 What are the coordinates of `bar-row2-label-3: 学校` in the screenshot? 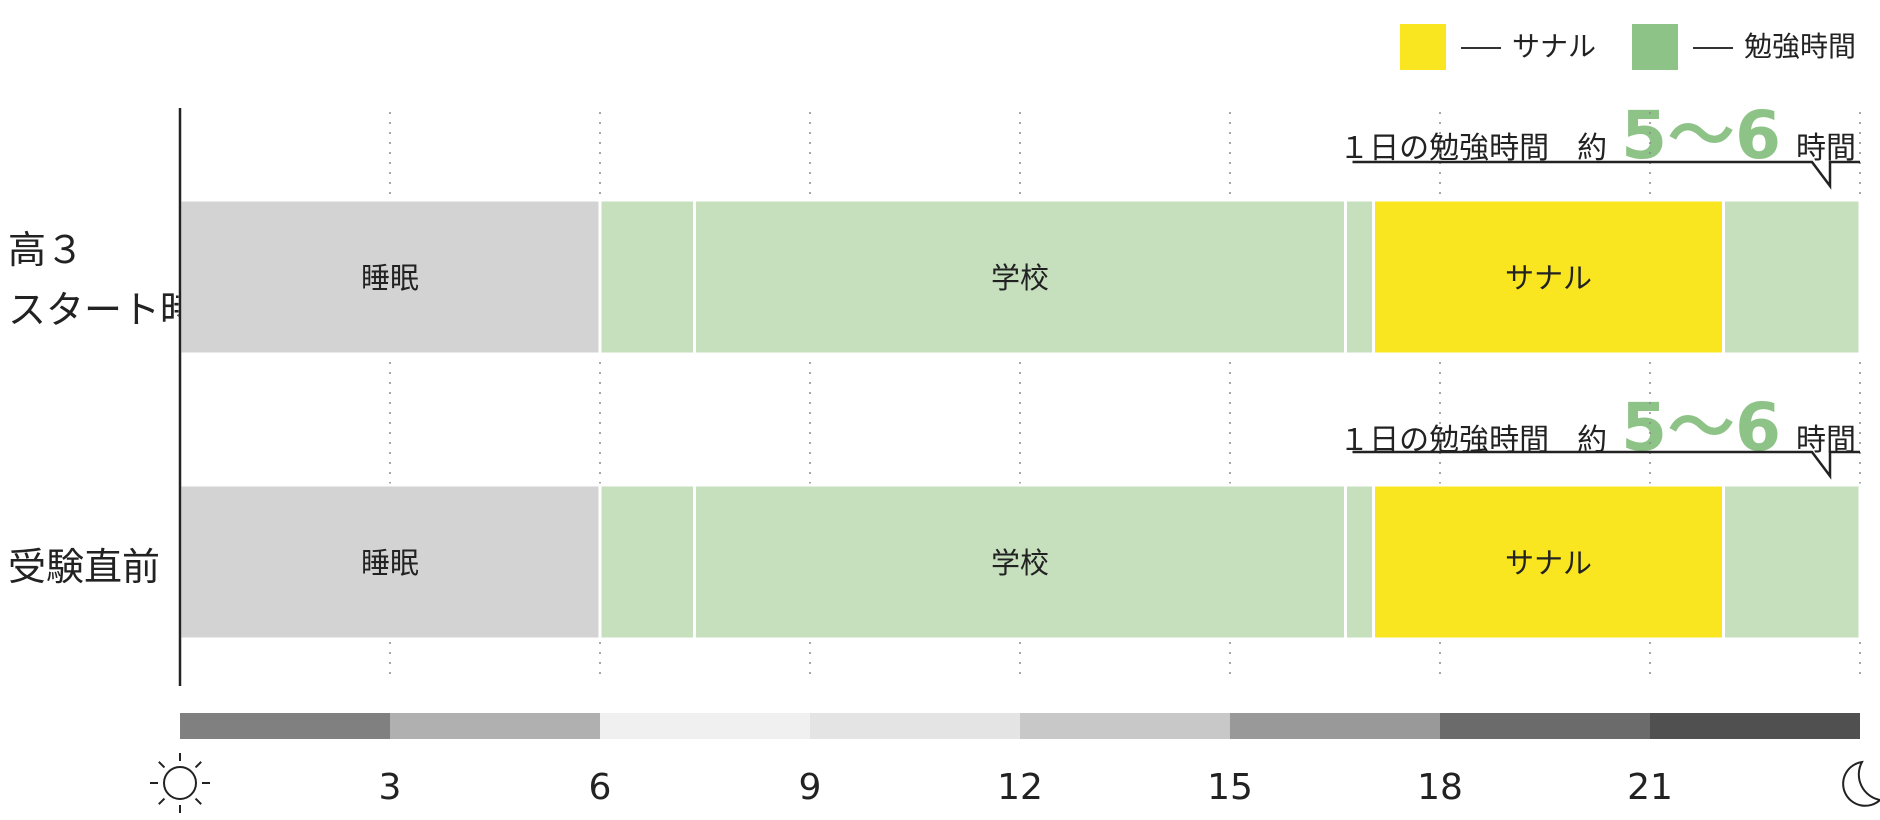 It's located at (1020, 563).